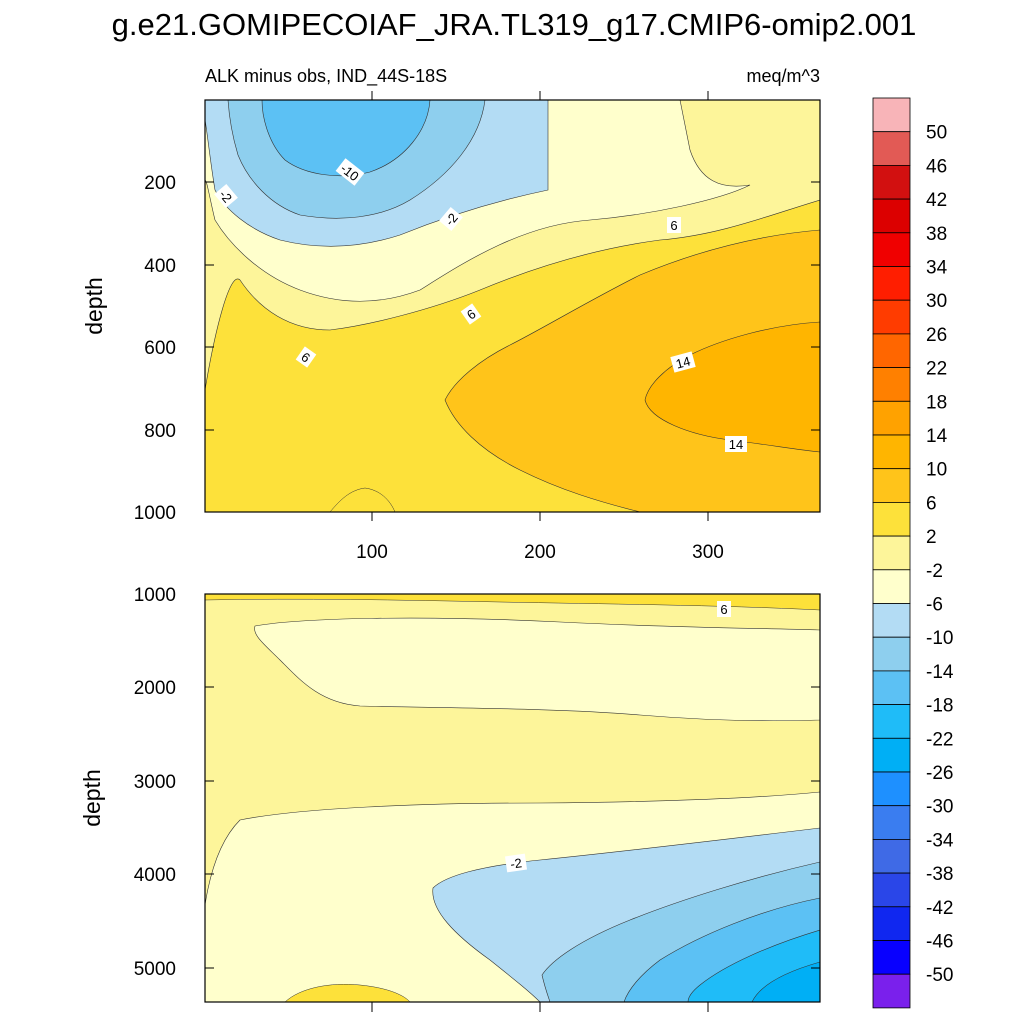 This screenshot has width=1024, height=1024. Describe the element at coordinates (155, 688) in the screenshot. I see `lower-ytick-label: 2000` at that location.